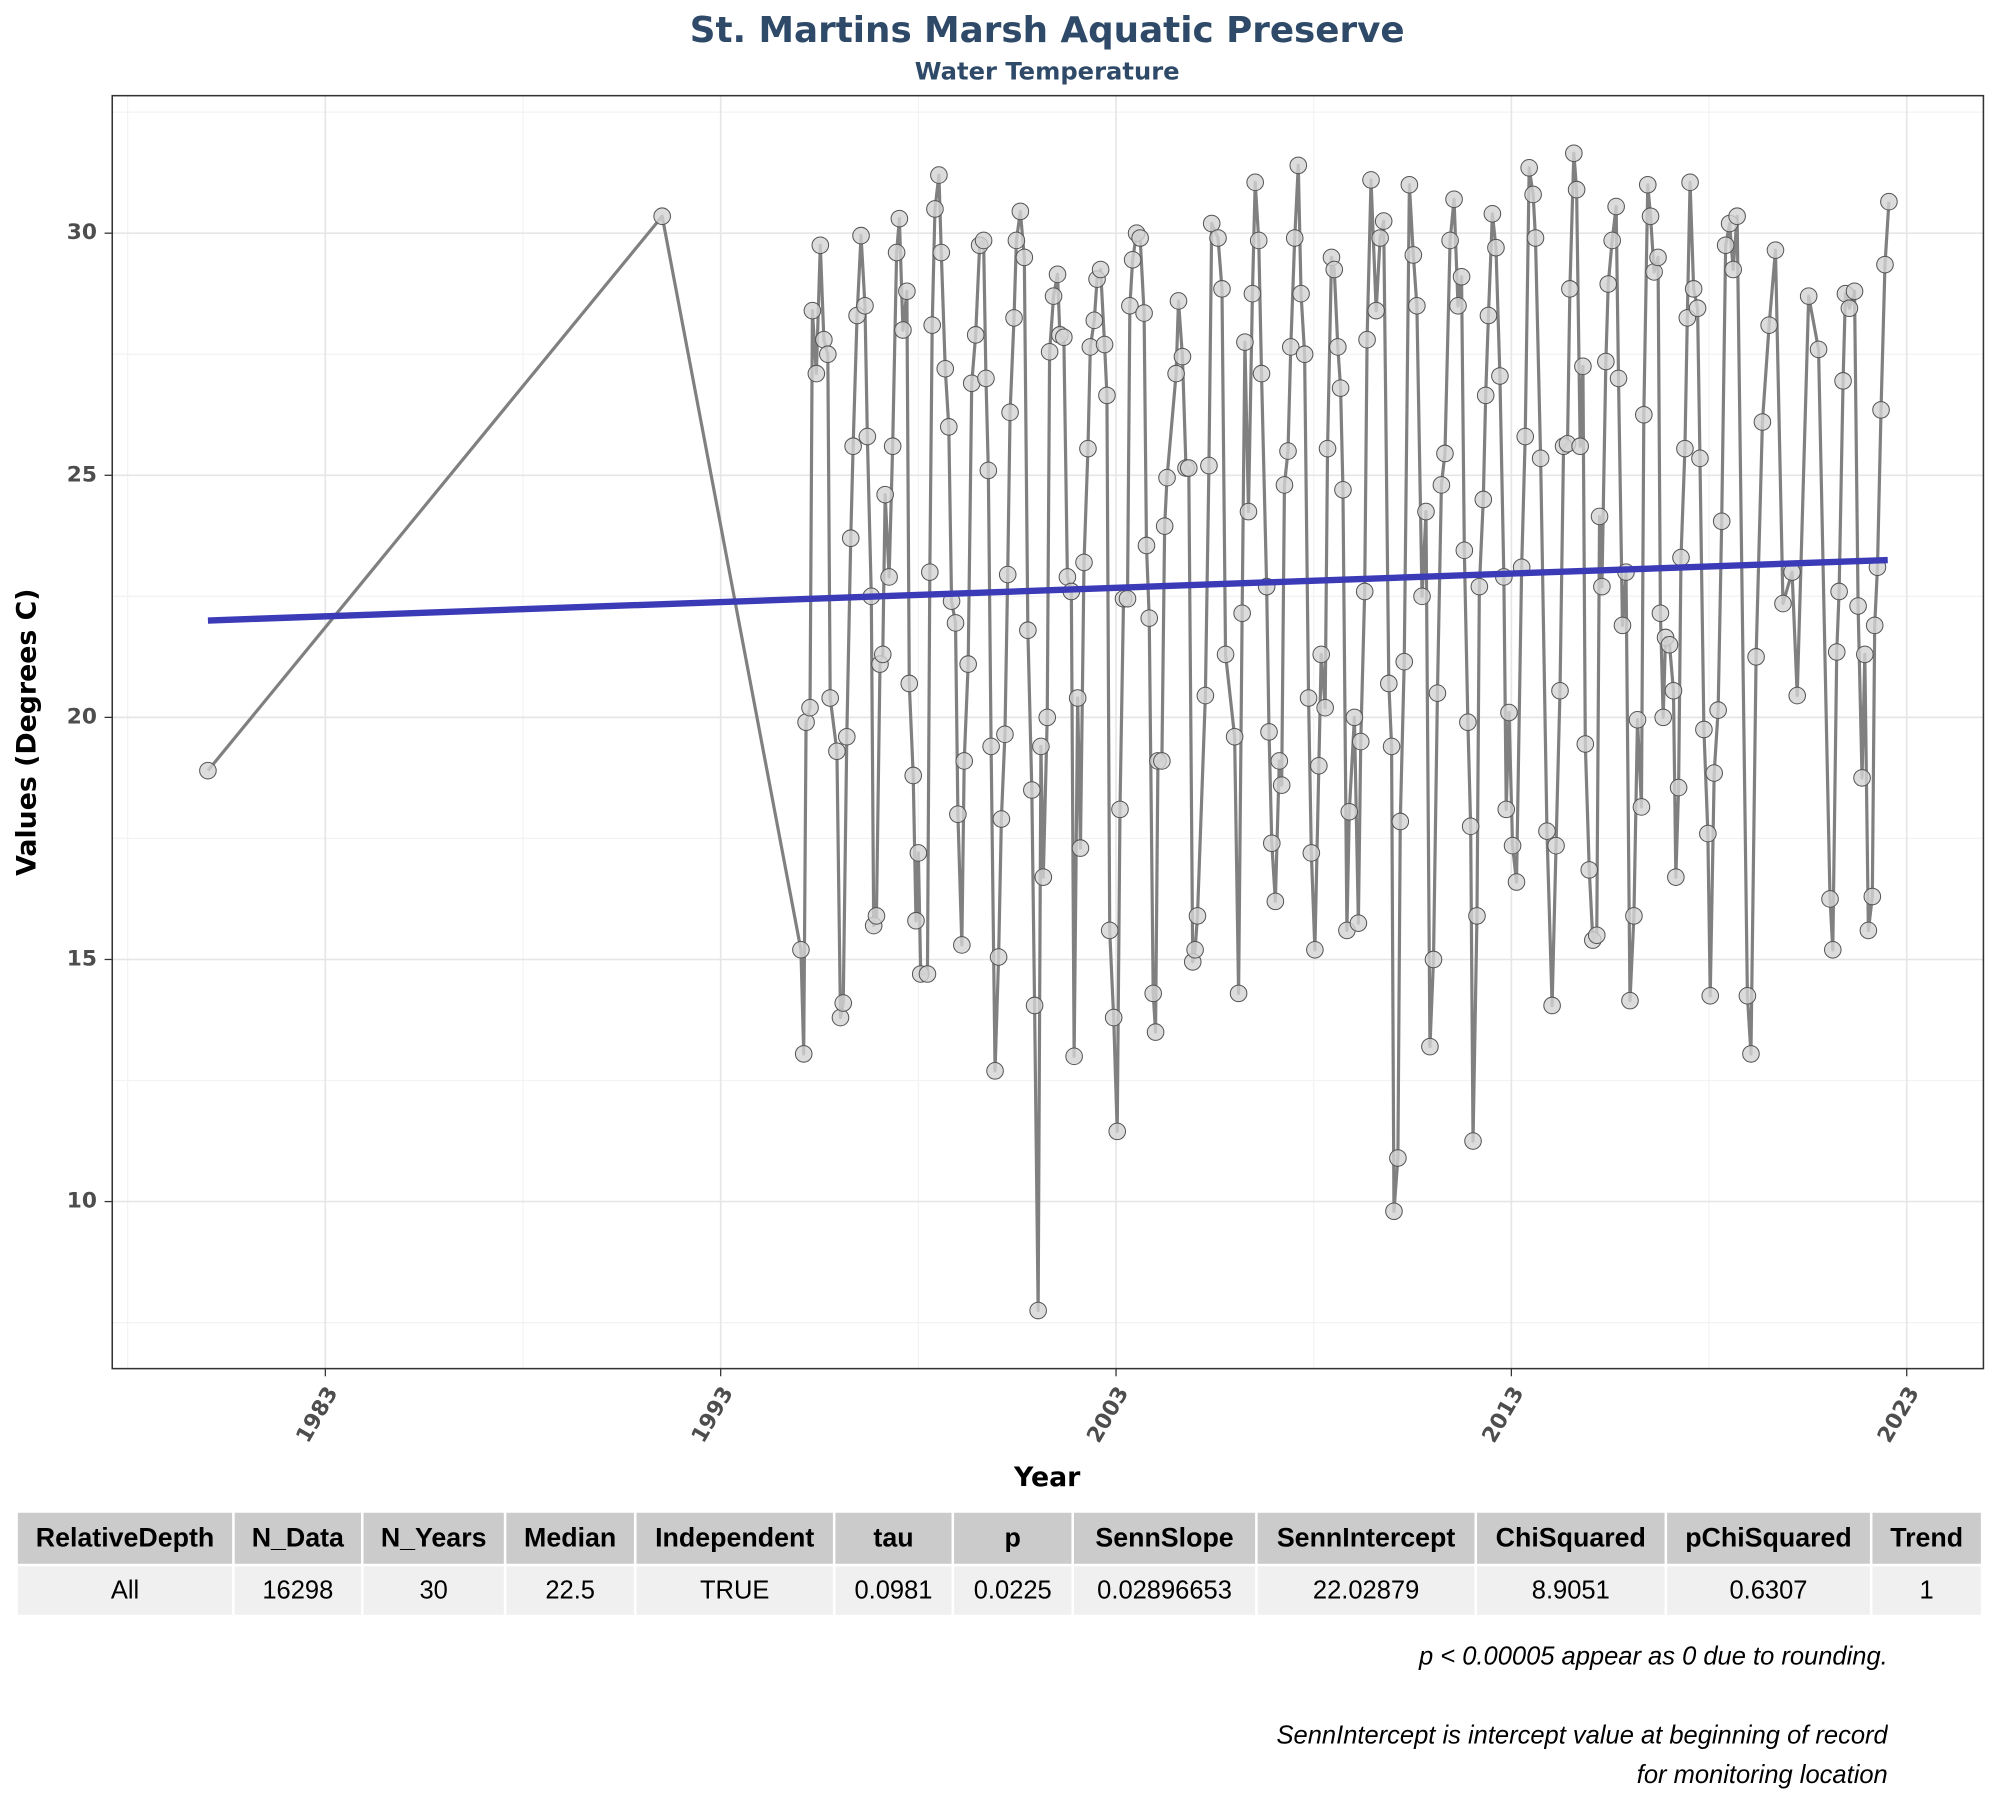 This screenshot has width=2000, height=1800. What do you see at coordinates (1927, 1591) in the screenshot?
I see `cell-text: 1` at bounding box center [1927, 1591].